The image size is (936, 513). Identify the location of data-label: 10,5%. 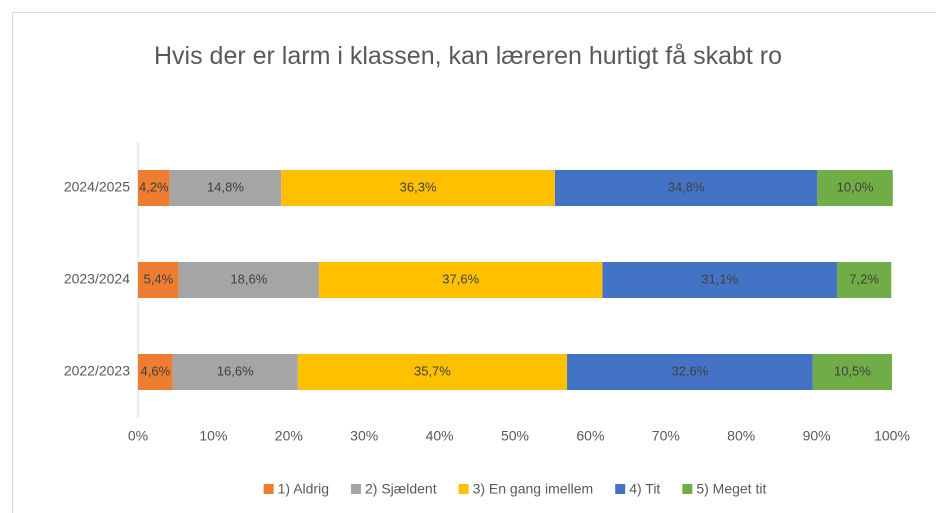
(852, 370).